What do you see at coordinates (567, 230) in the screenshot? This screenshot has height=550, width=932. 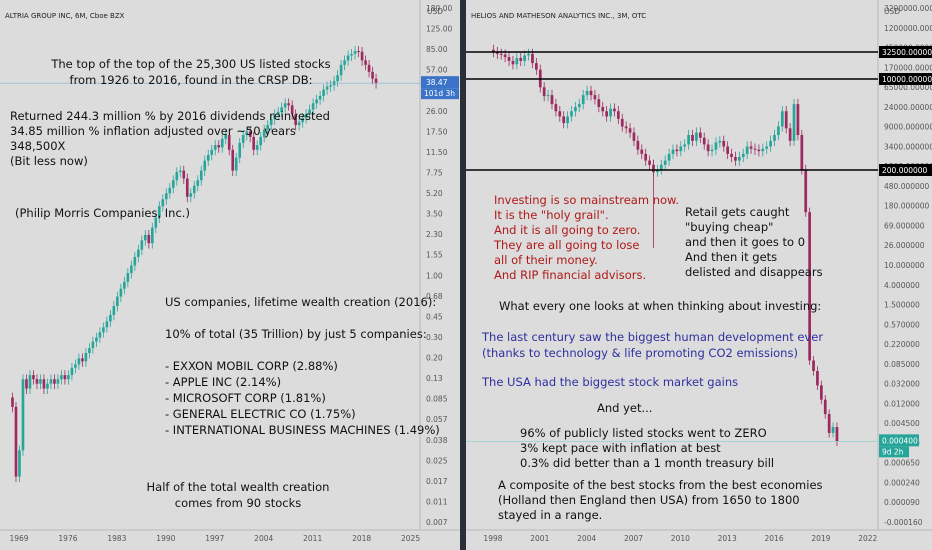 I see `right-red-note-line: And it is all going to zero.` at bounding box center [567, 230].